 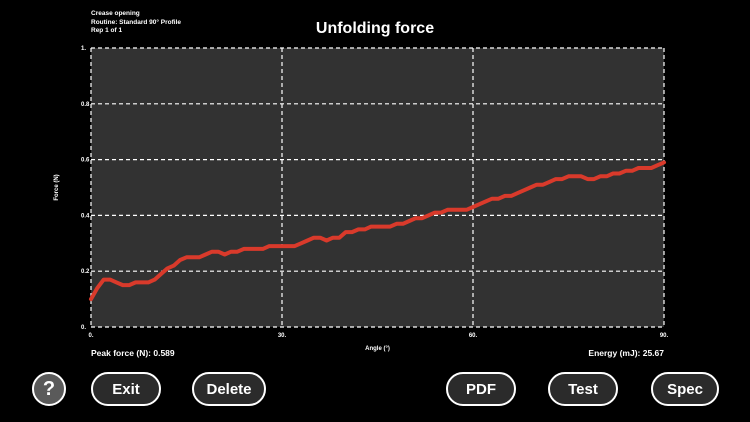 I want to click on y-axis-label: Force (N), so click(x=57, y=187).